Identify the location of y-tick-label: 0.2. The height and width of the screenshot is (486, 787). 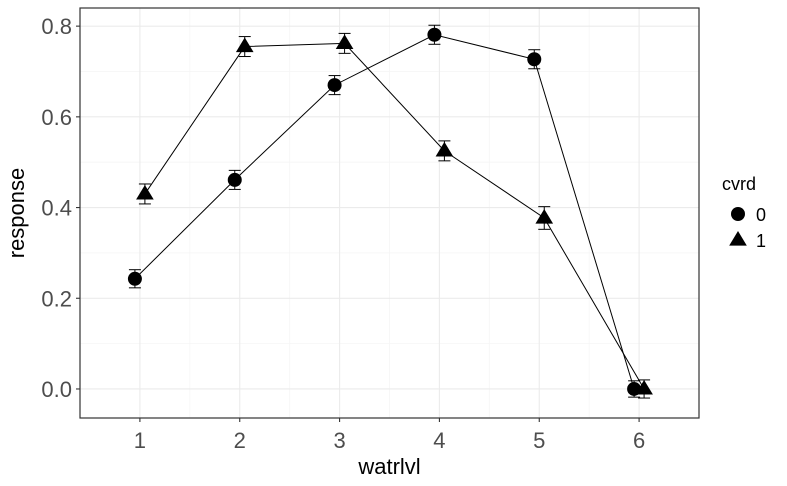
(56, 298).